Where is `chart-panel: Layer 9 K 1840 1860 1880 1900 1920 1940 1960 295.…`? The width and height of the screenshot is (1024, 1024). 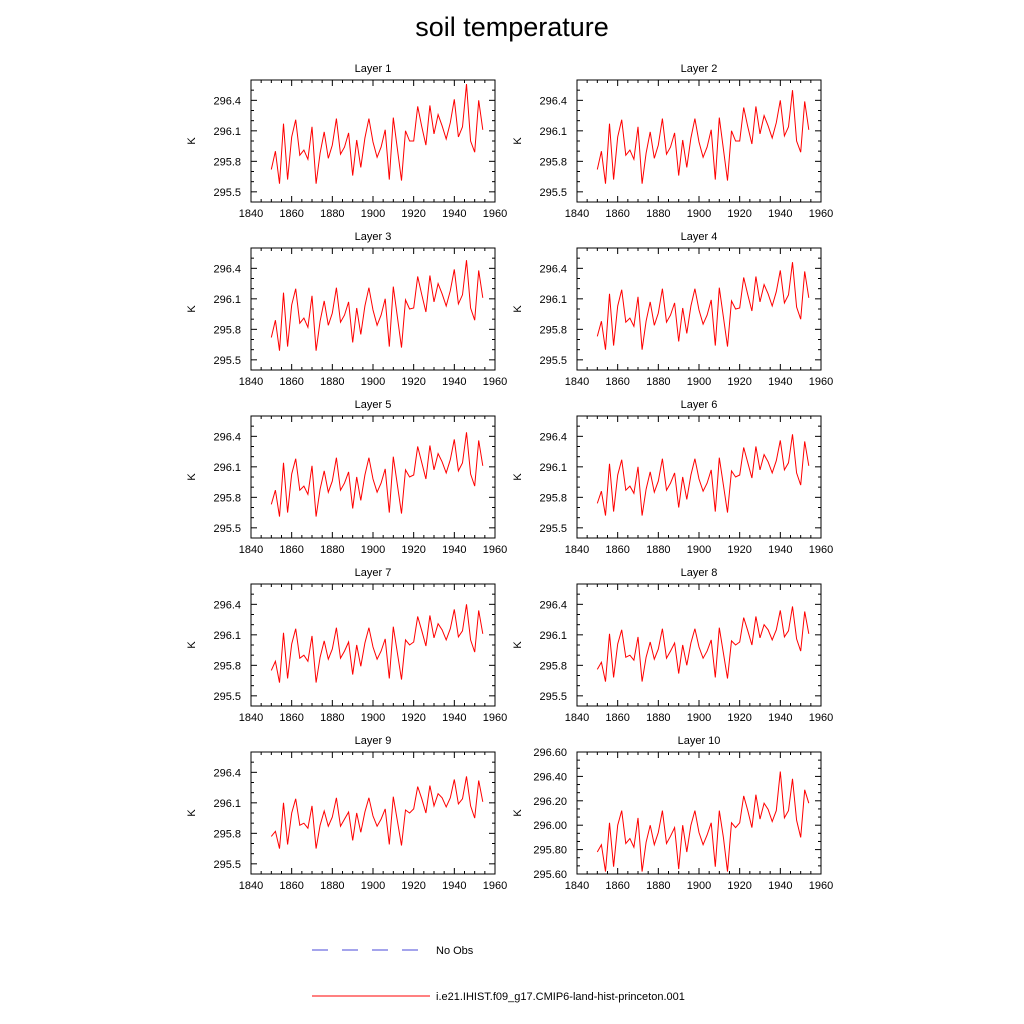 chart-panel: Layer 9 K 1840 1860 1880 1900 1920 1940 1960 295.… is located at coordinates (346, 813).